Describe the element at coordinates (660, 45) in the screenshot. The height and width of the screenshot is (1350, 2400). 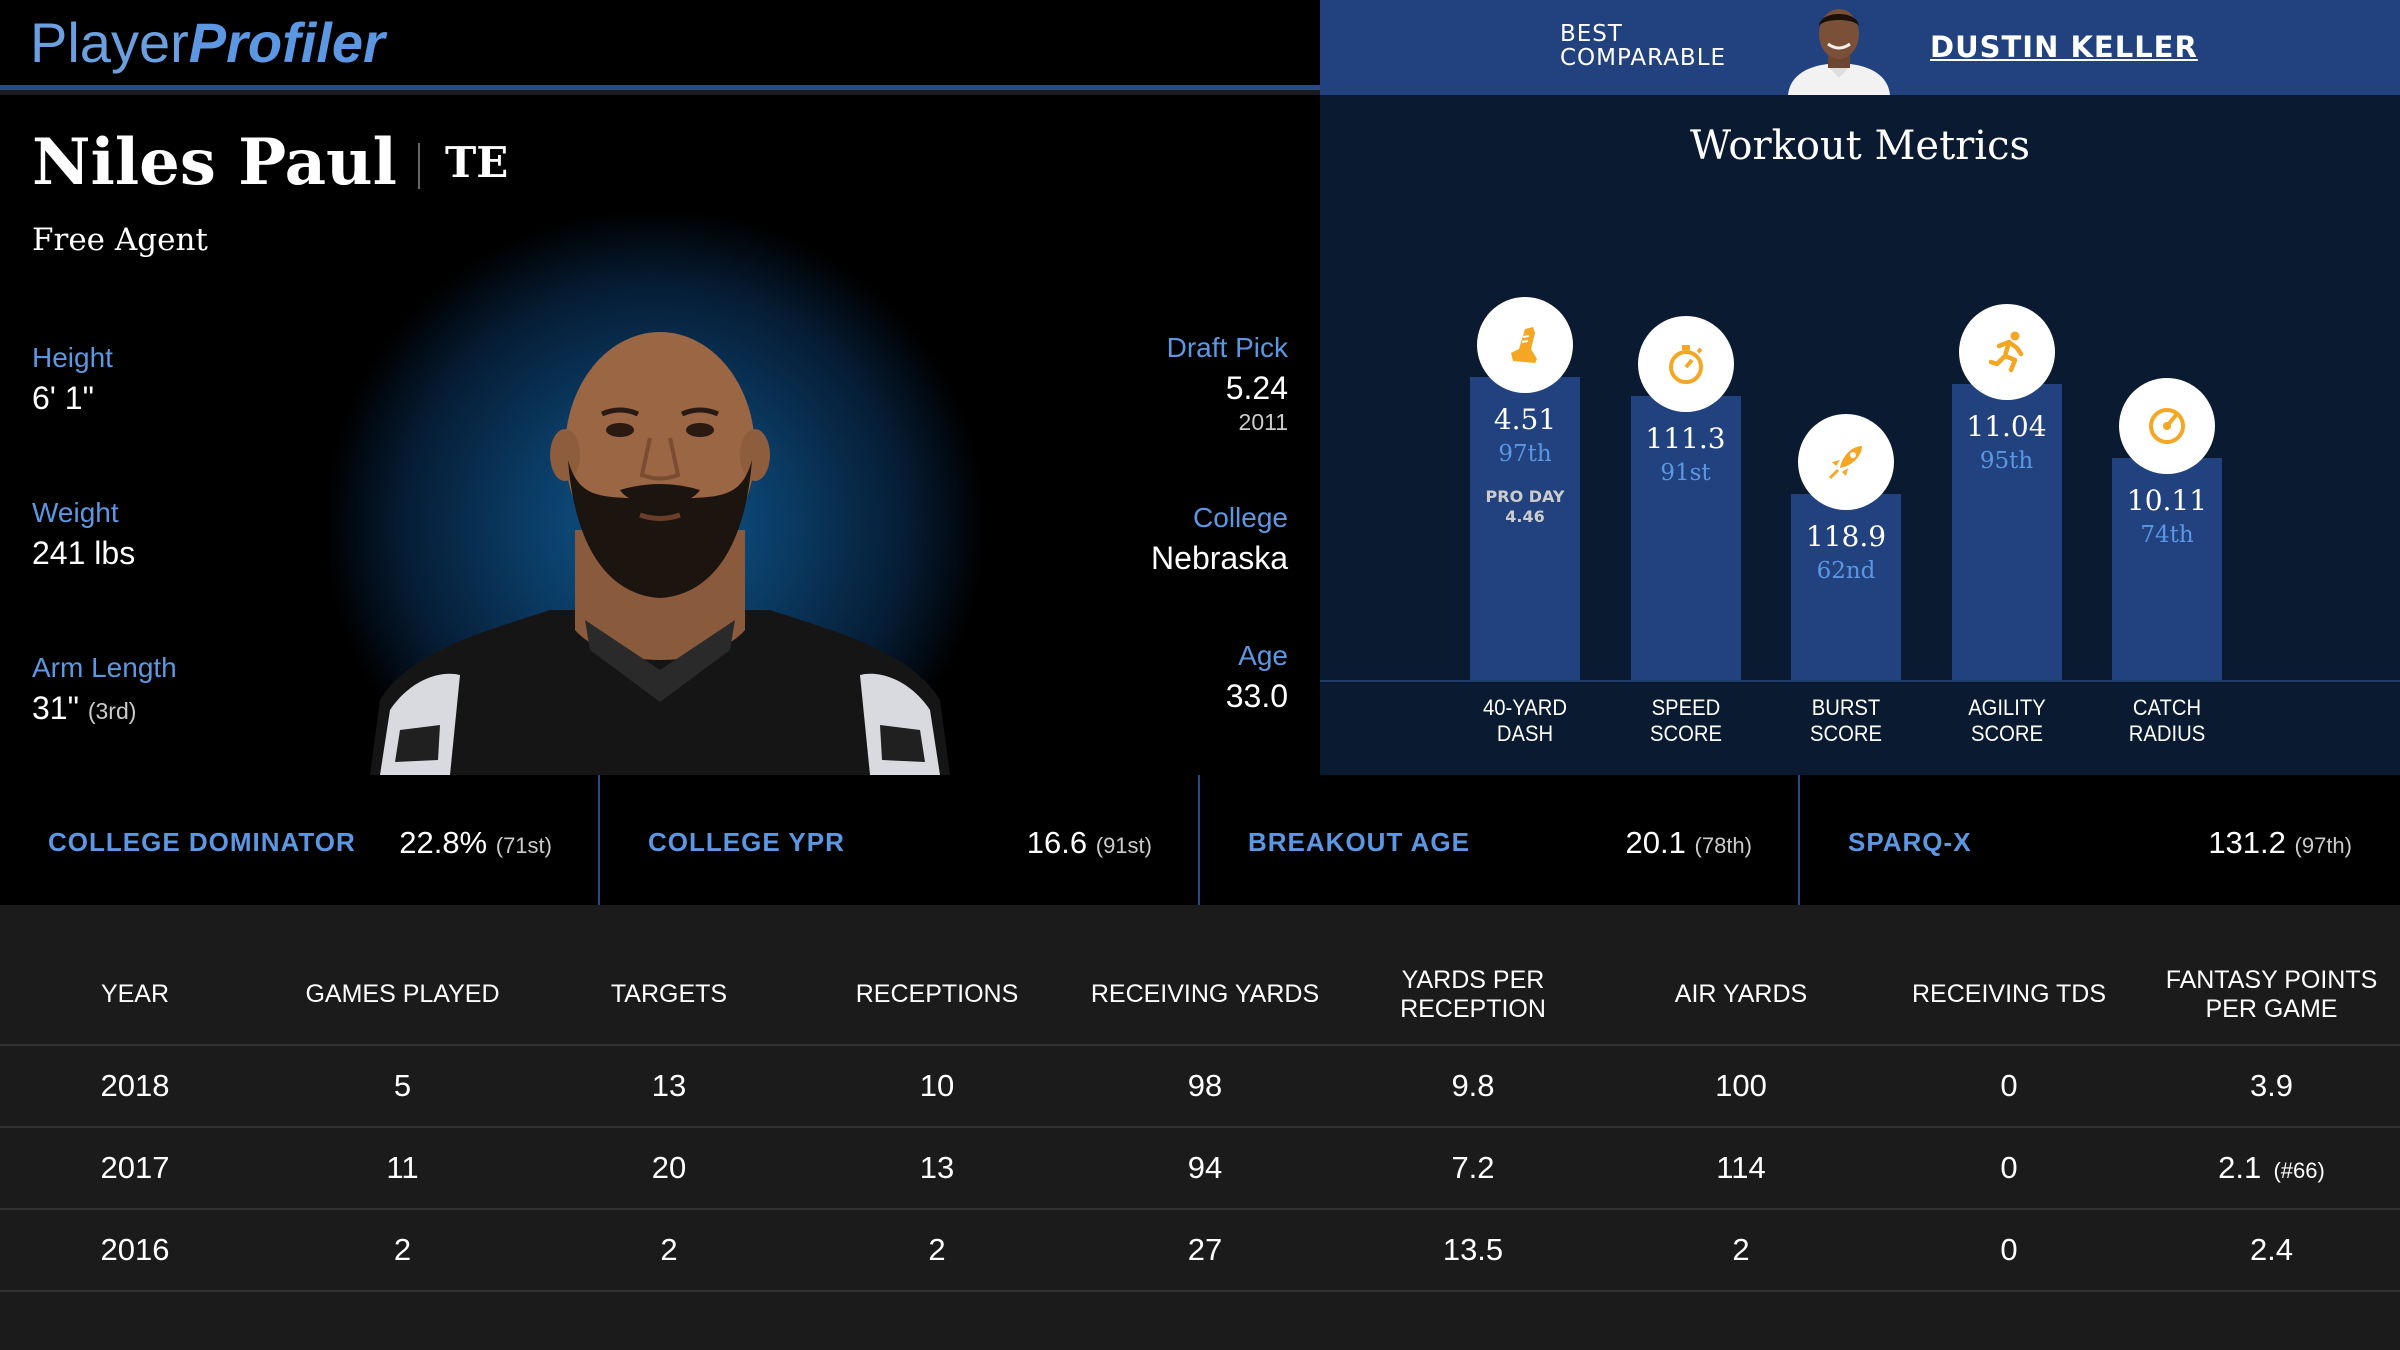
I see `logo-bar: PlayerProfiler` at that location.